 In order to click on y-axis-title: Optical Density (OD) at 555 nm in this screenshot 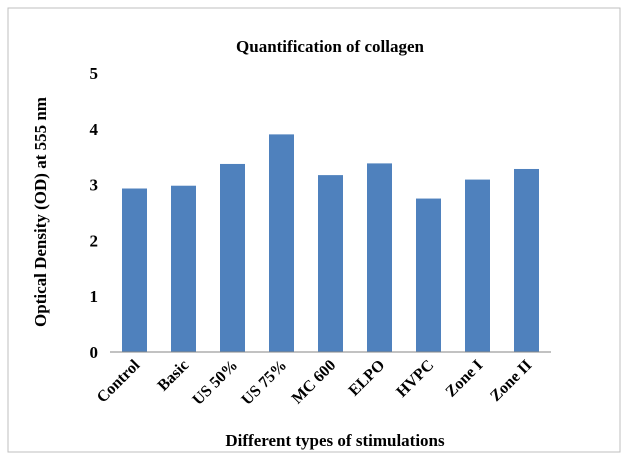, I will do `click(40, 212)`.